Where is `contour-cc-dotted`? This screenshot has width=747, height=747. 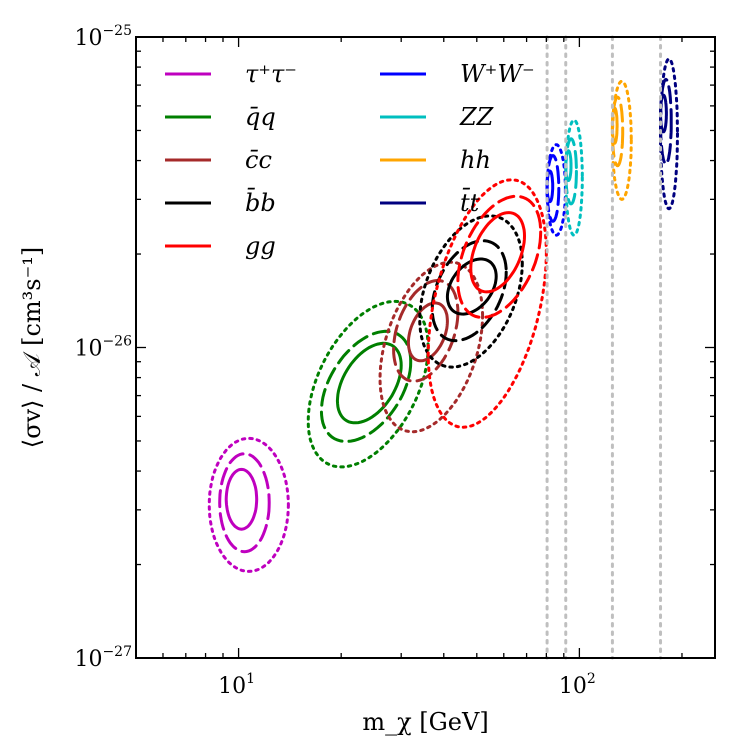 contour-cc-dotted is located at coordinates (431, 347).